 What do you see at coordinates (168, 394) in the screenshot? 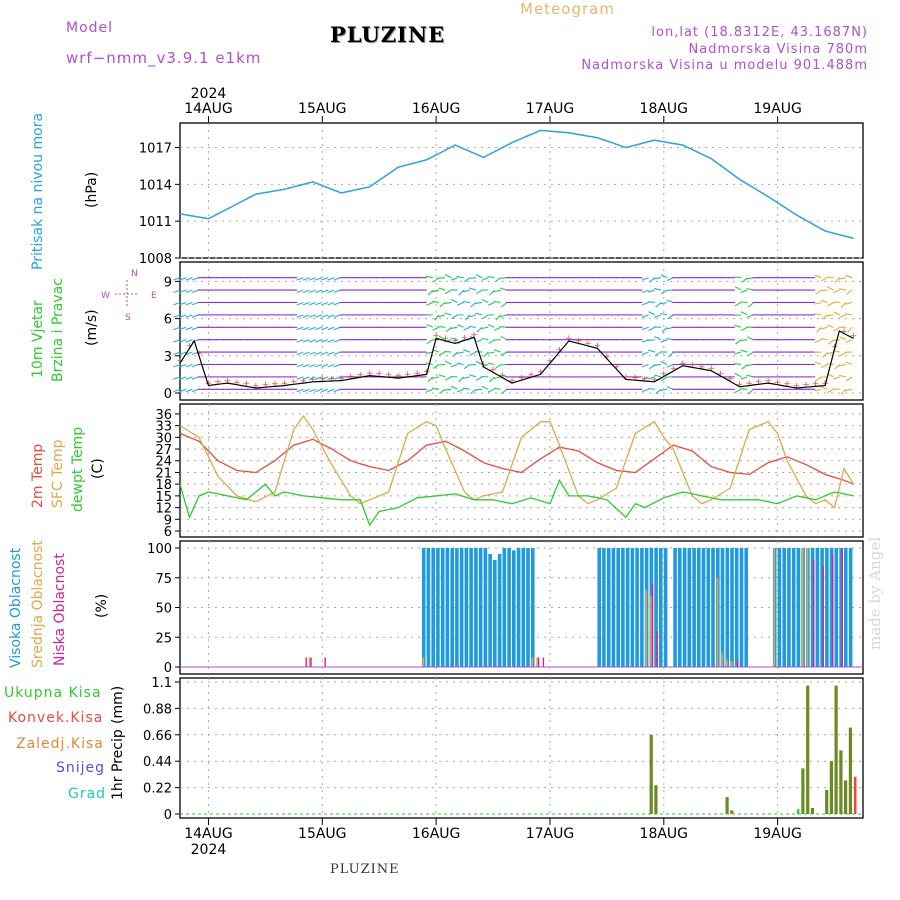
I see `ytick-label-1-0: 0` at bounding box center [168, 394].